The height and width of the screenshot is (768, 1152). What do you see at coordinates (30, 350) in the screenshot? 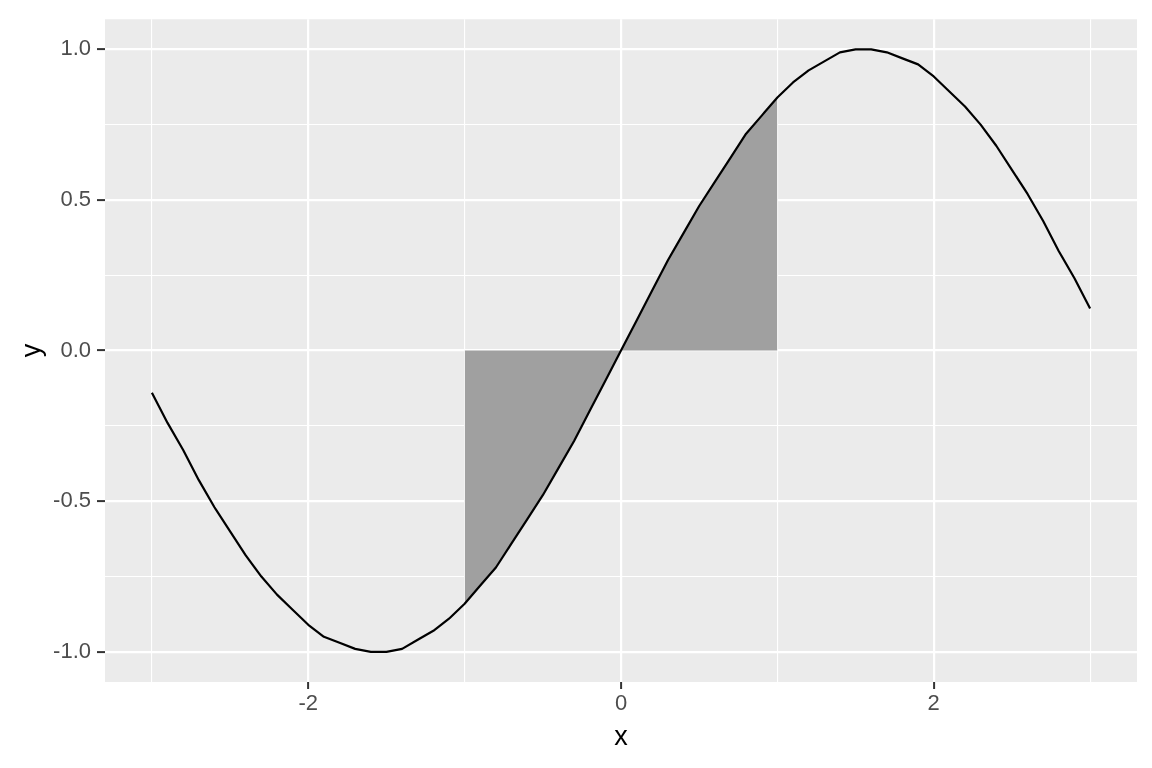
I see `y-axis-title: y` at bounding box center [30, 350].